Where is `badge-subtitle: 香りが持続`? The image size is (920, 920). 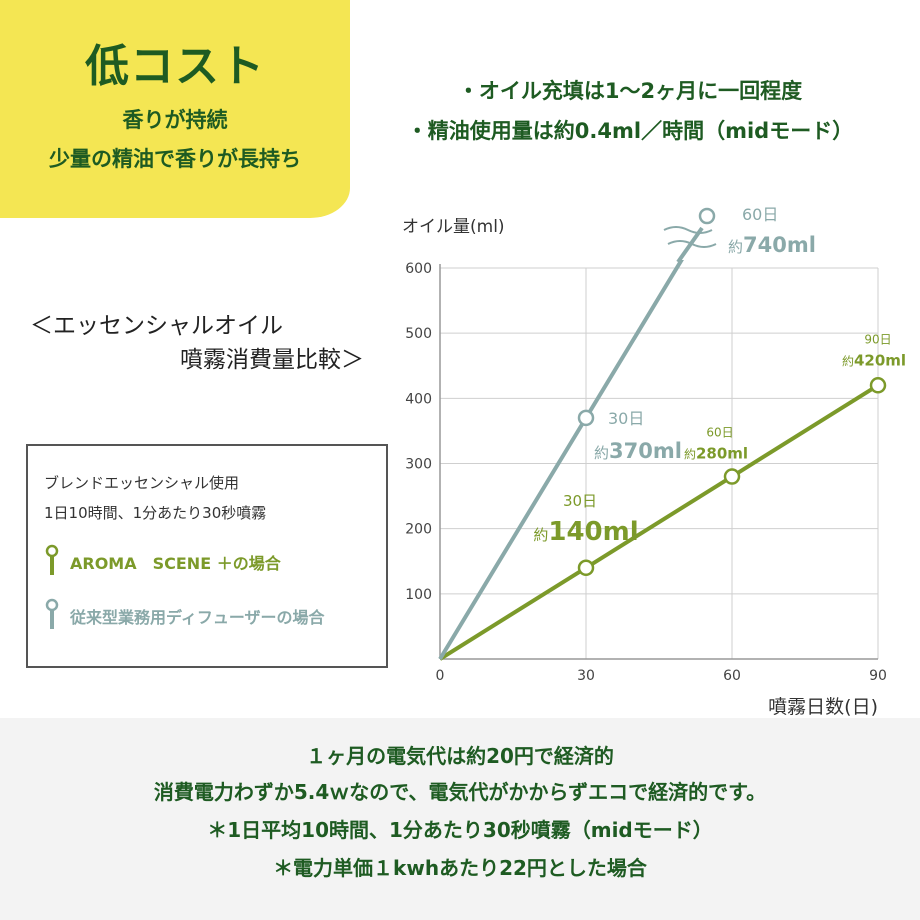 badge-subtitle: 香りが持続 is located at coordinates (175, 120).